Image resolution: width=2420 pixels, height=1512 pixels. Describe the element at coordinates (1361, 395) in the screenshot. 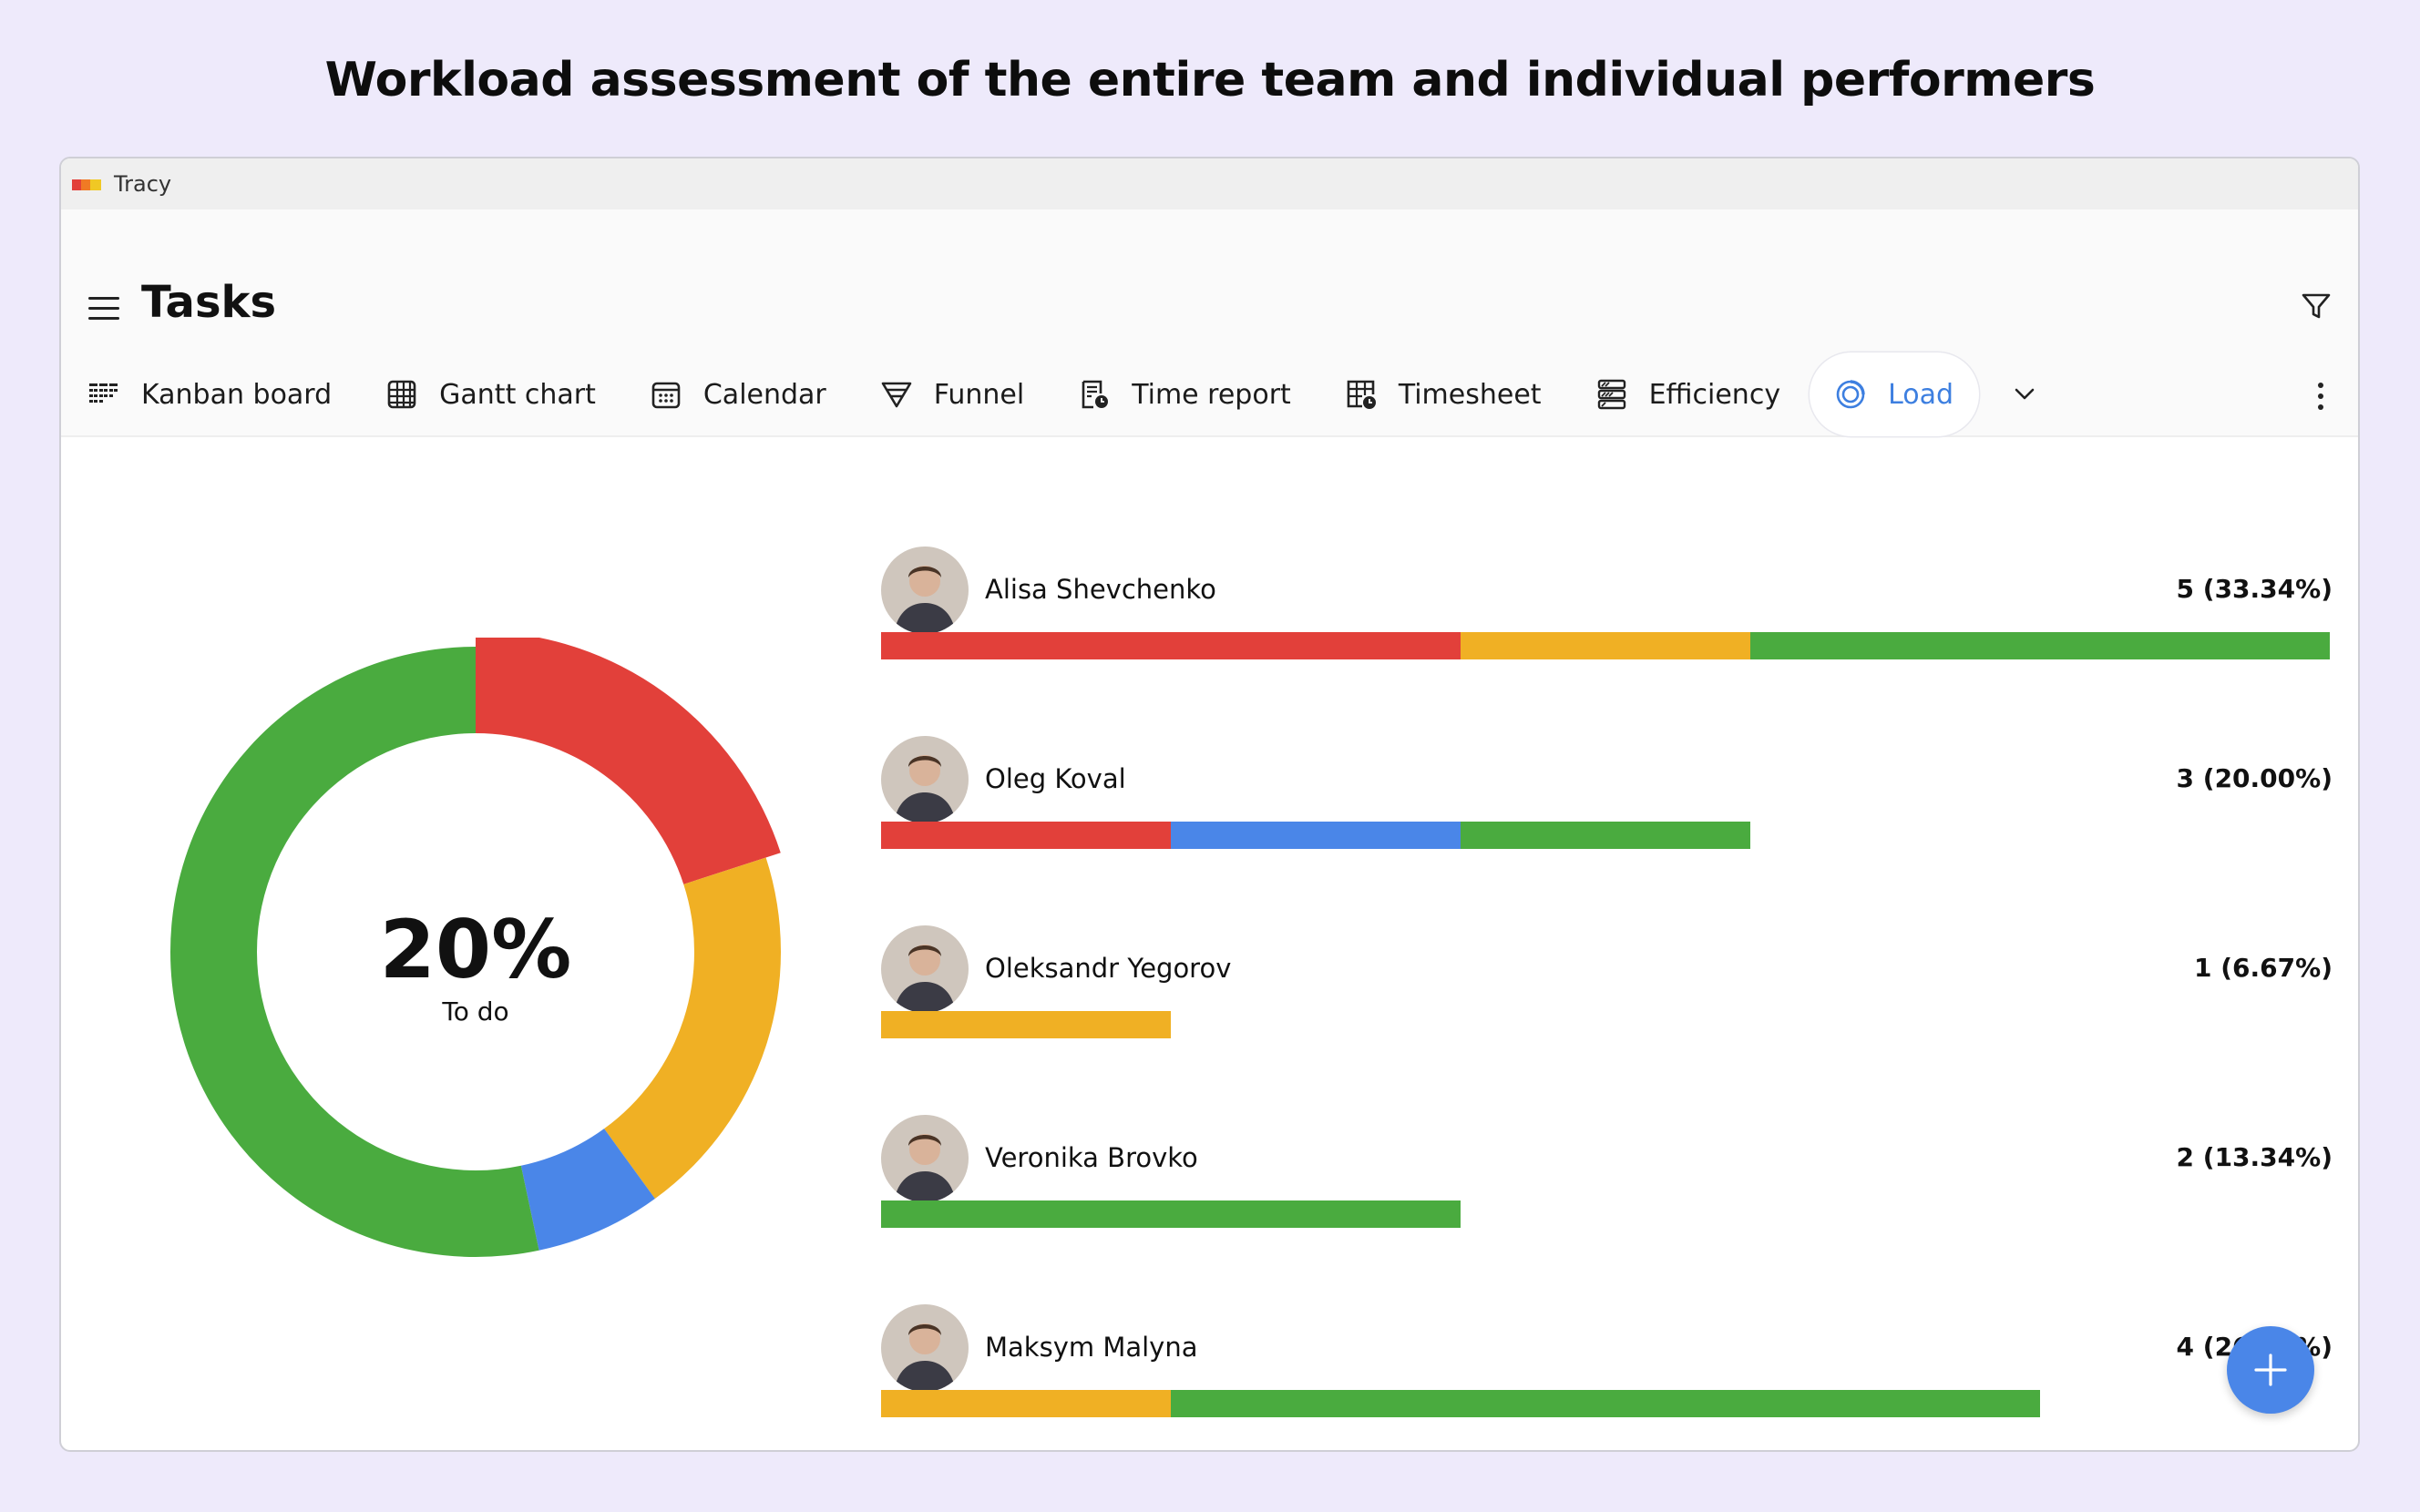

I see `timesheet-icon` at that location.